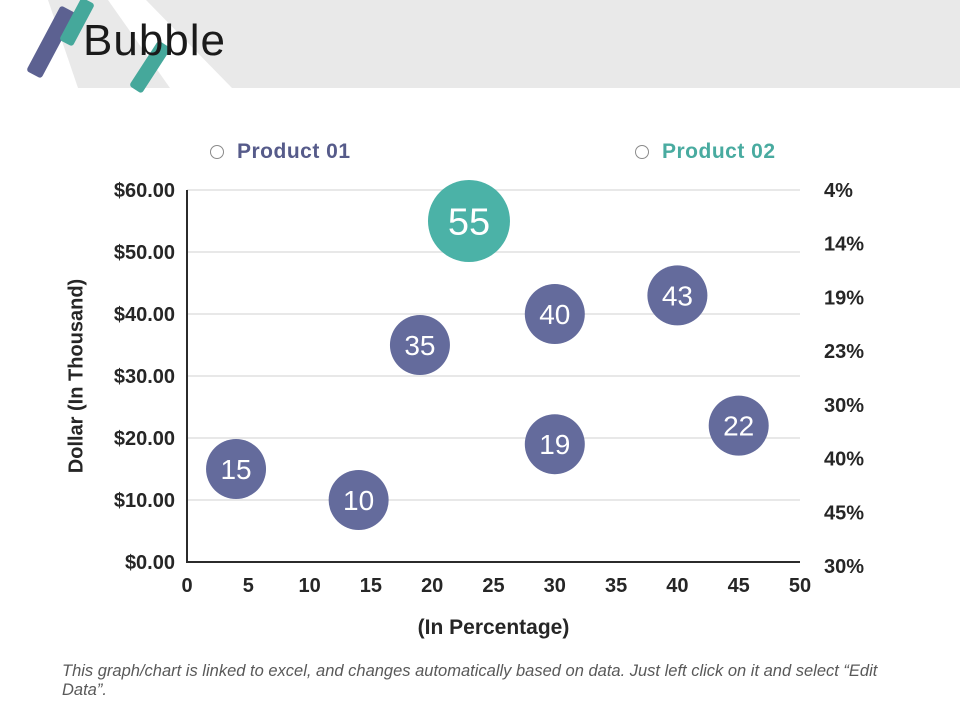 Image resolution: width=960 pixels, height=720 pixels. What do you see at coordinates (248, 586) in the screenshot?
I see `x-tick-label: 5` at bounding box center [248, 586].